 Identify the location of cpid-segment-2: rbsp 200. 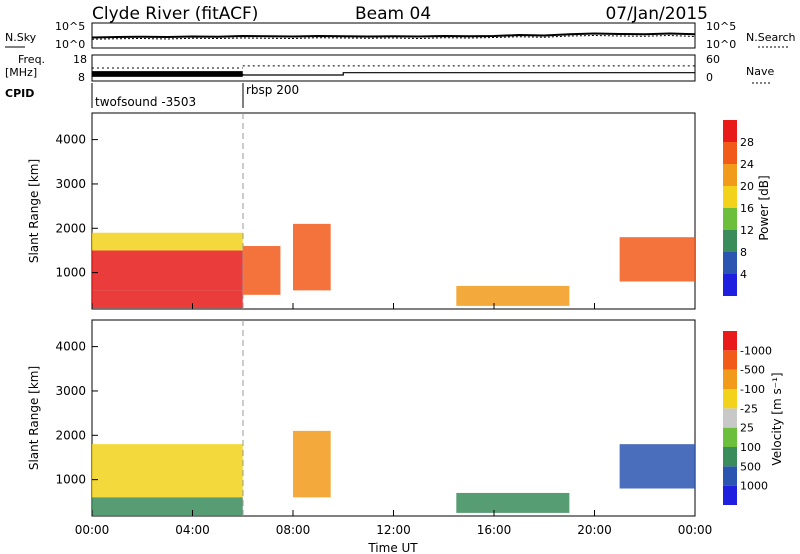
(272, 90).